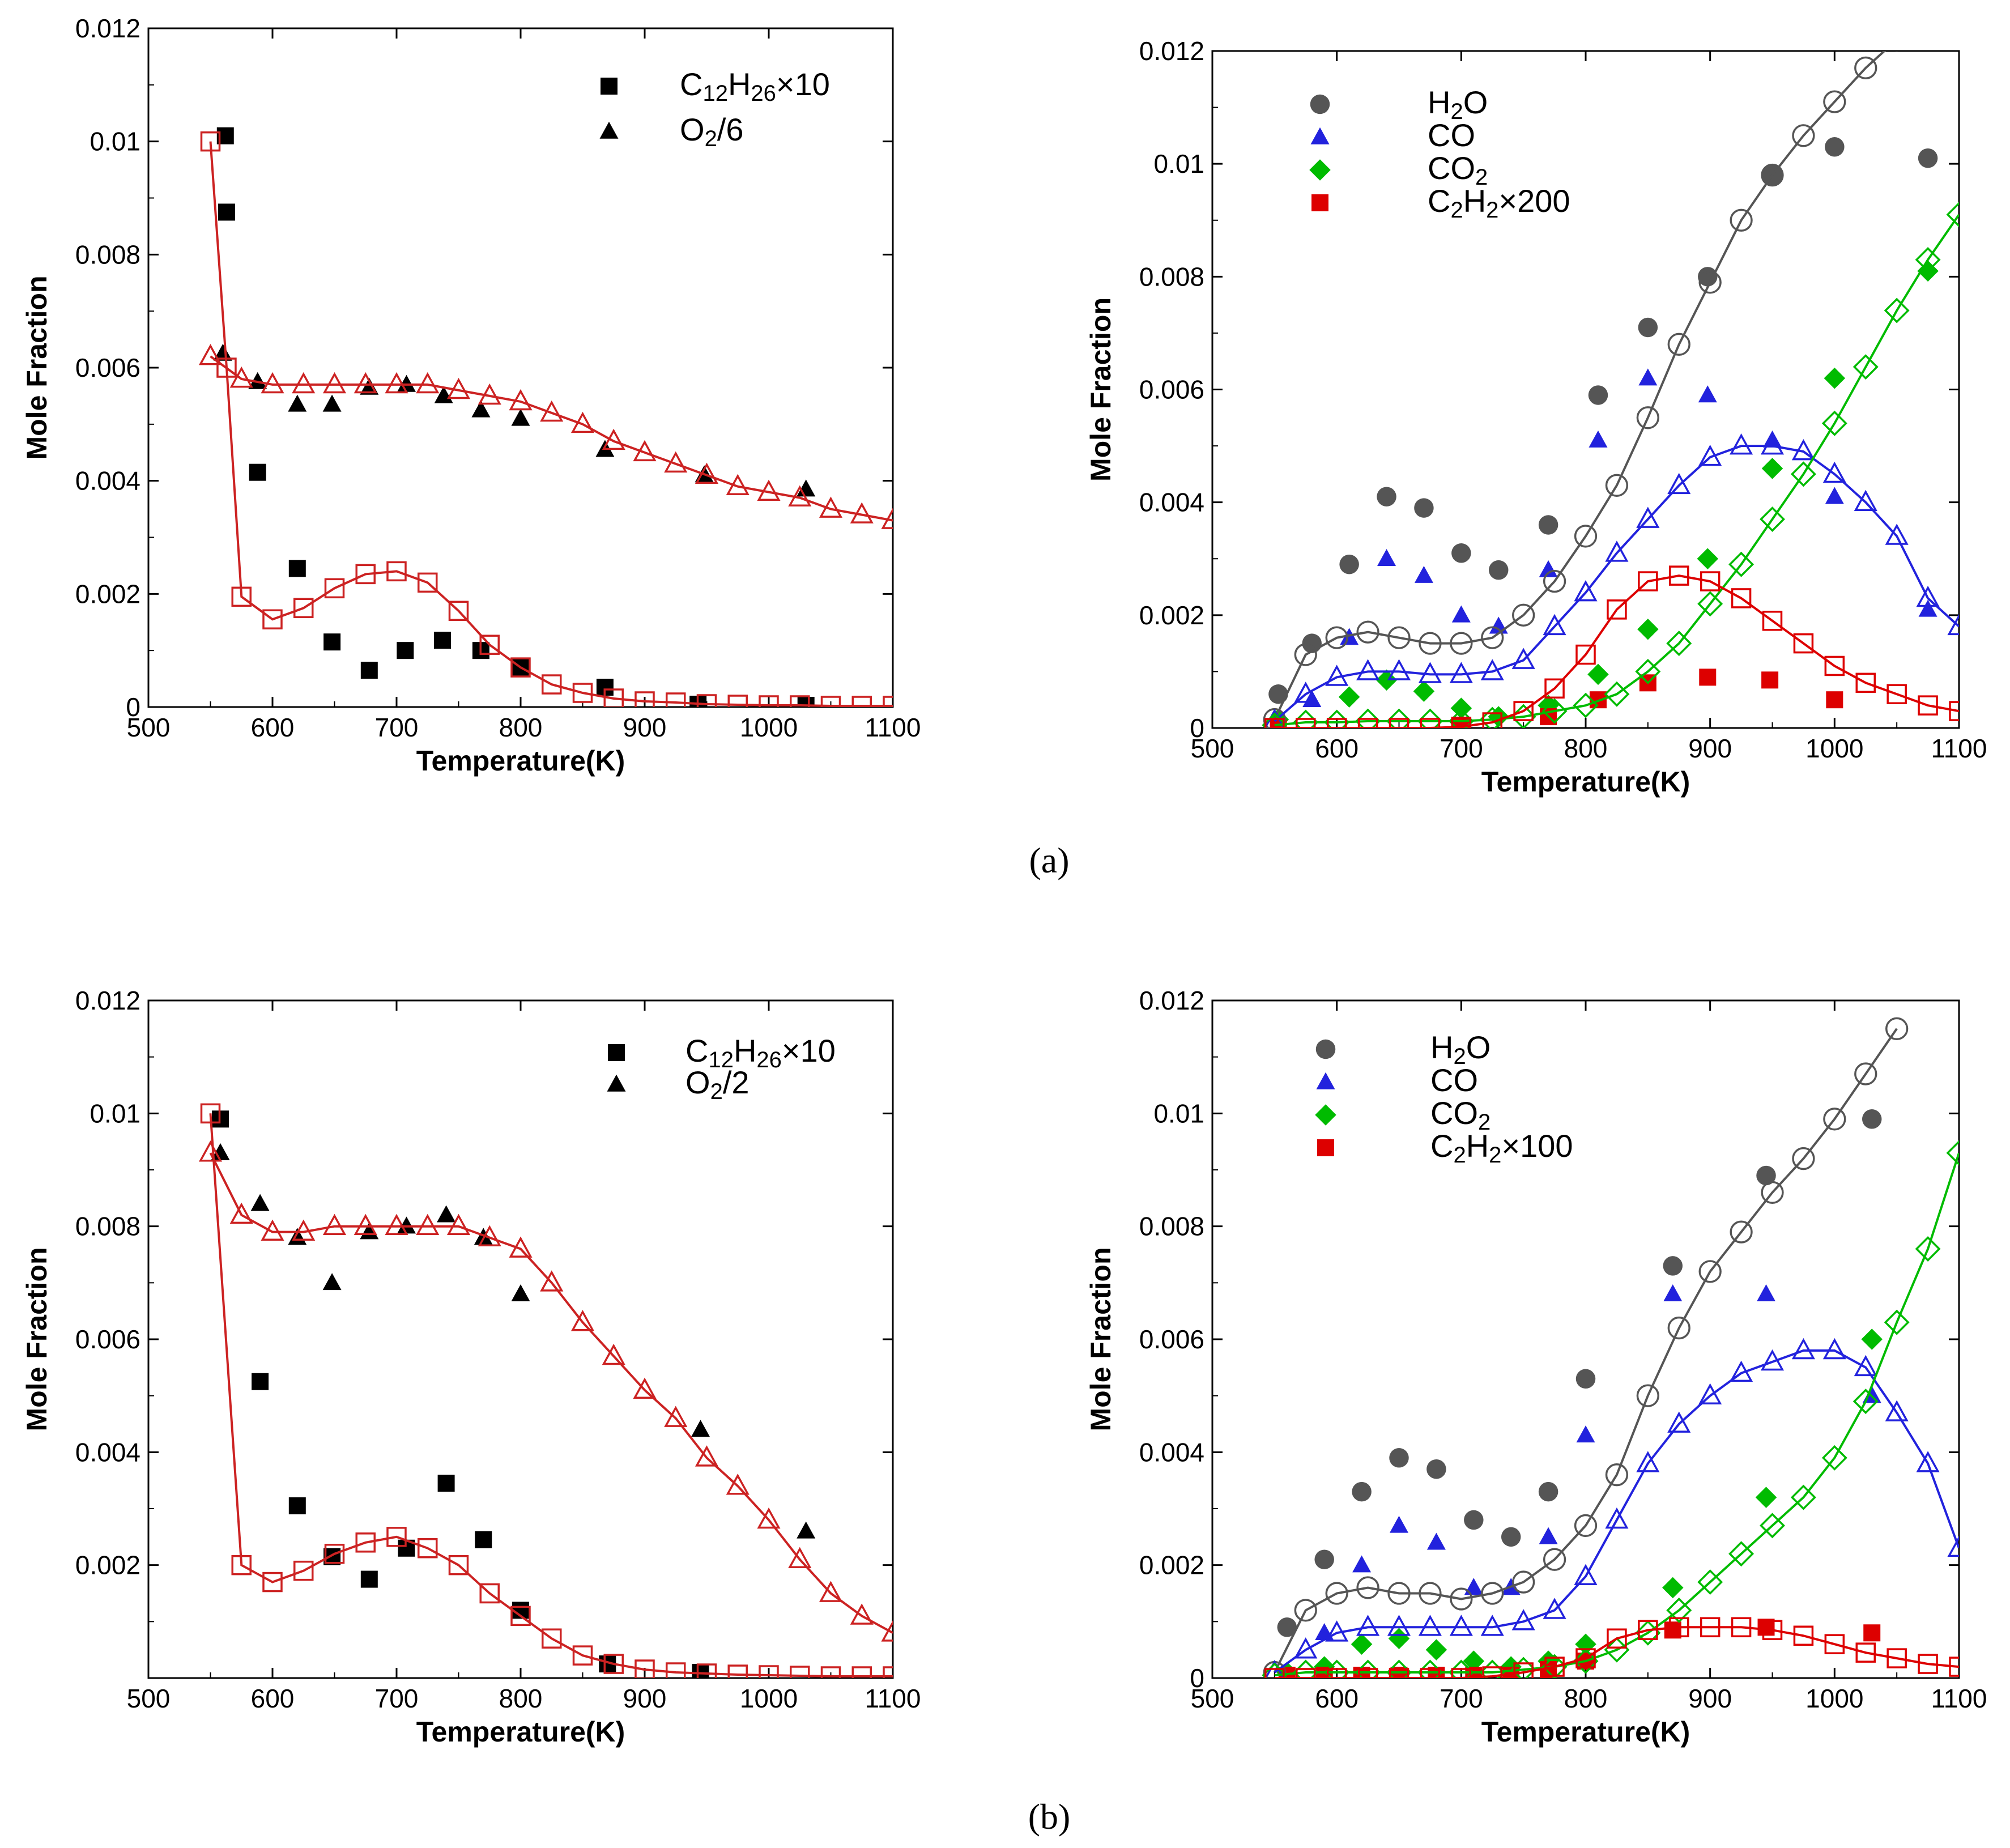 This screenshot has height=1848, width=2010. Describe the element at coordinates (520, 761) in the screenshot. I see `x-axis-label: Temperature(K)` at that location.